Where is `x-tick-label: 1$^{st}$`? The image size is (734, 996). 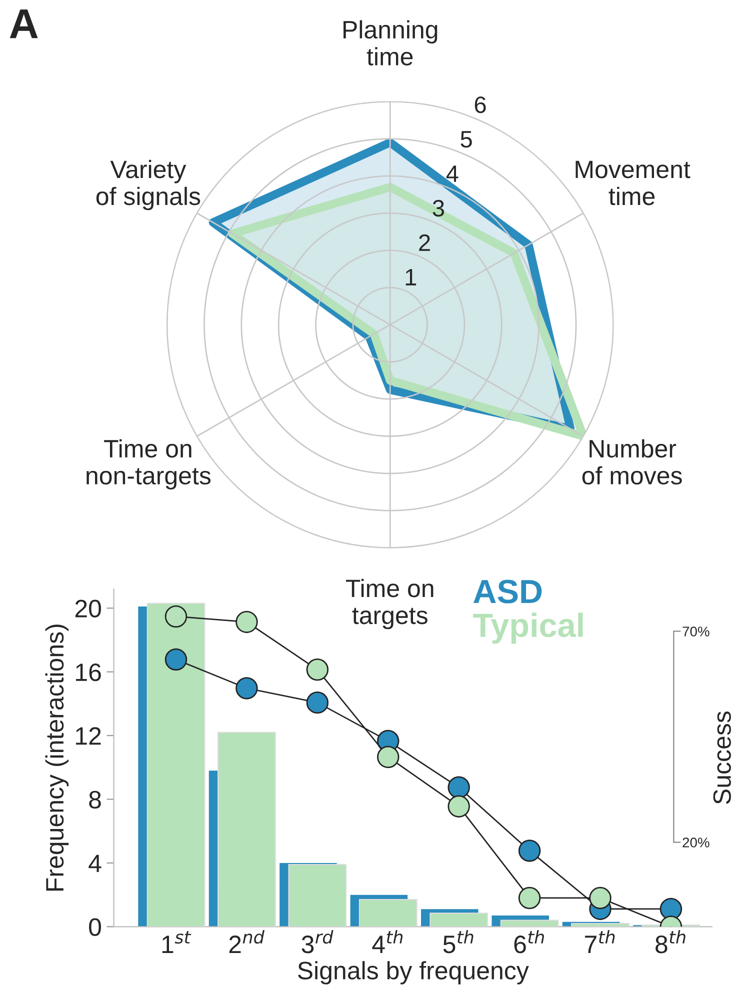 x-tick-label: 1$^{st}$ is located at coordinates (177, 942).